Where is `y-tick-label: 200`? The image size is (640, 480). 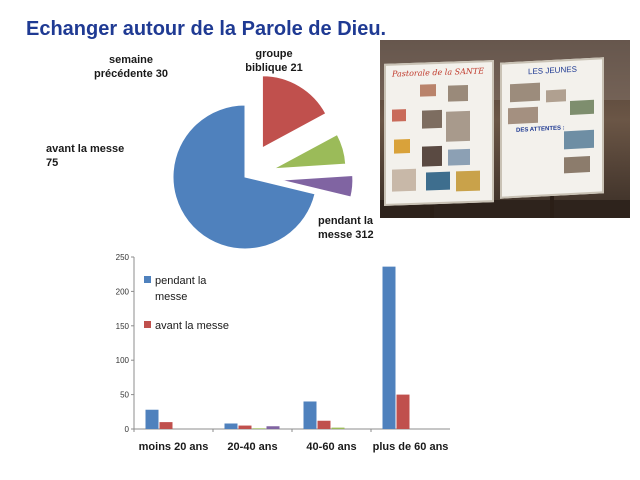
y-tick-label: 200 is located at coordinates (123, 291).